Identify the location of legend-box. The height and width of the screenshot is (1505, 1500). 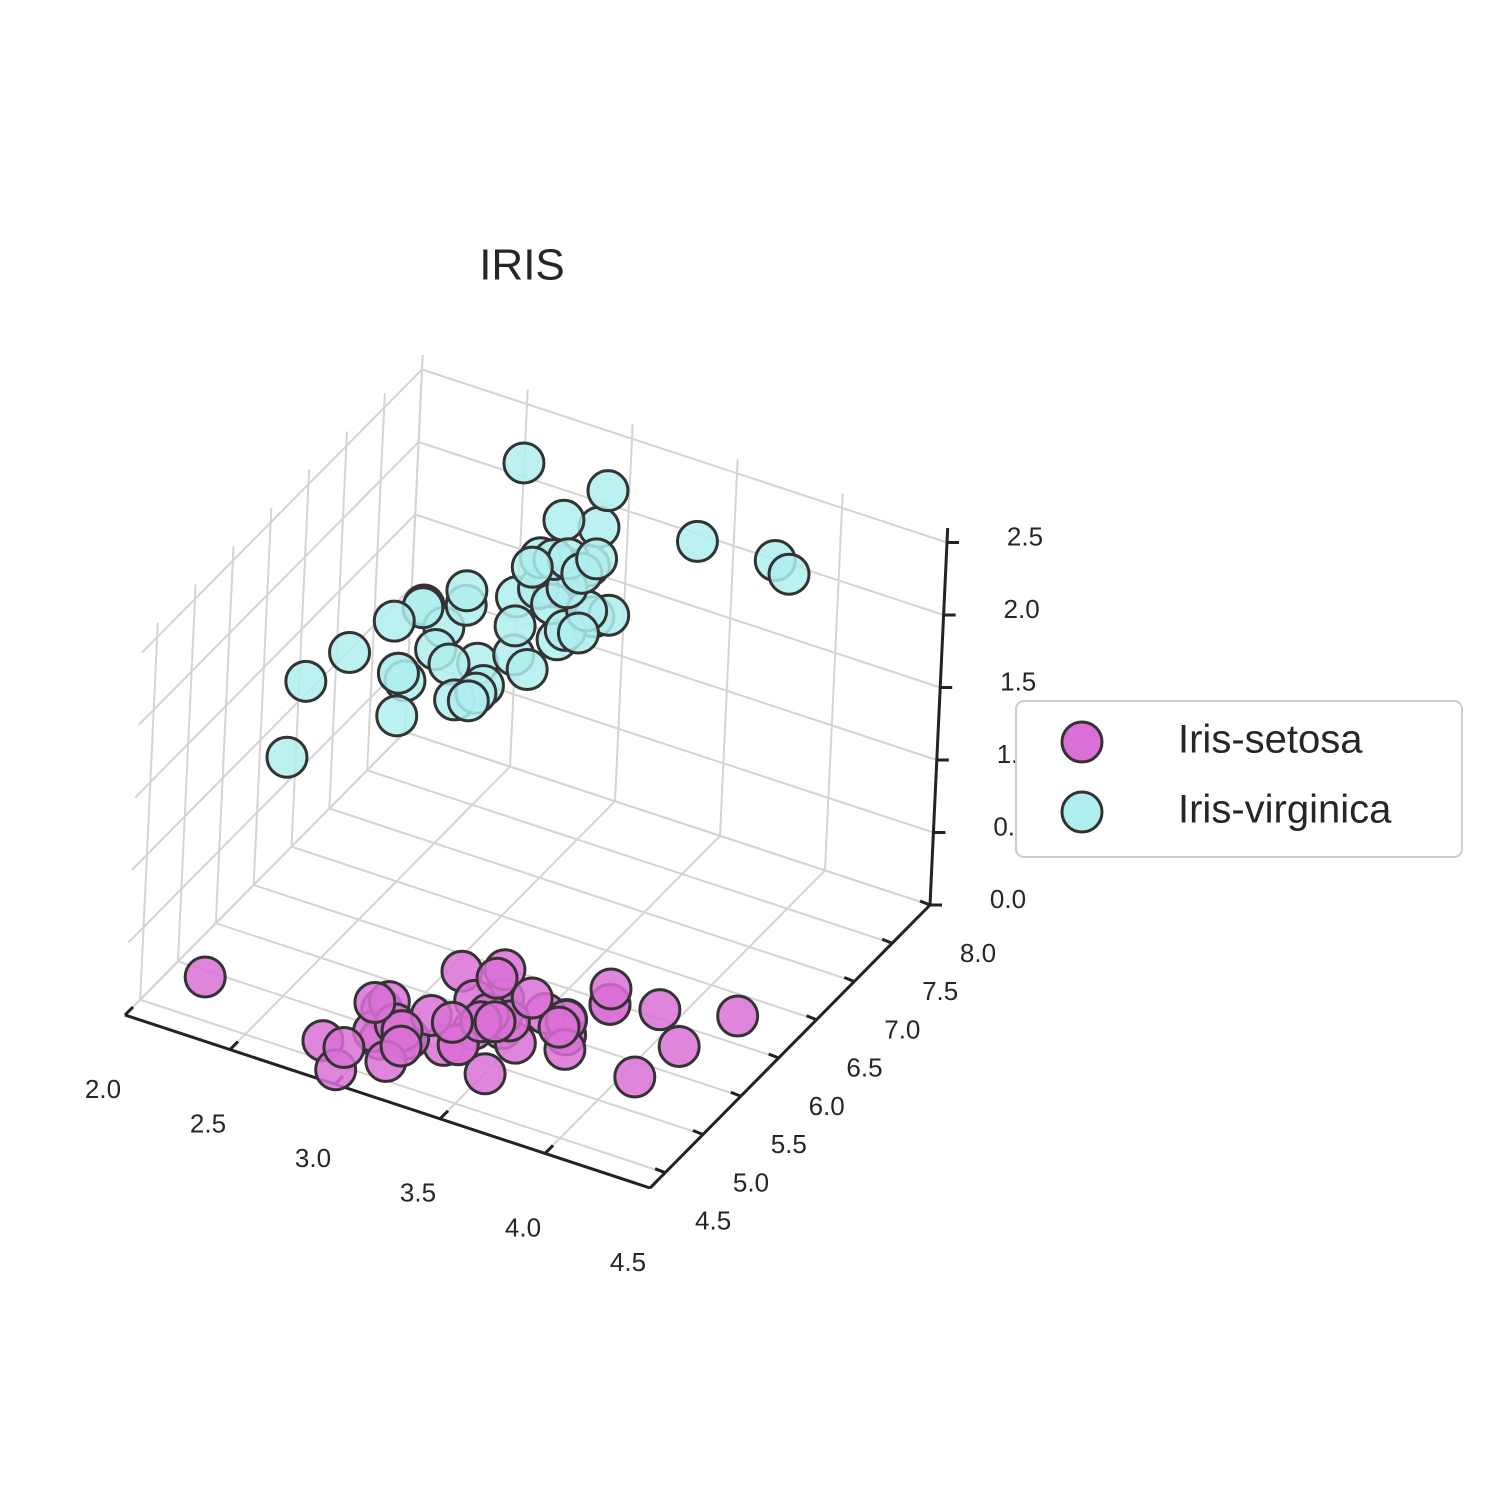
(1239, 779).